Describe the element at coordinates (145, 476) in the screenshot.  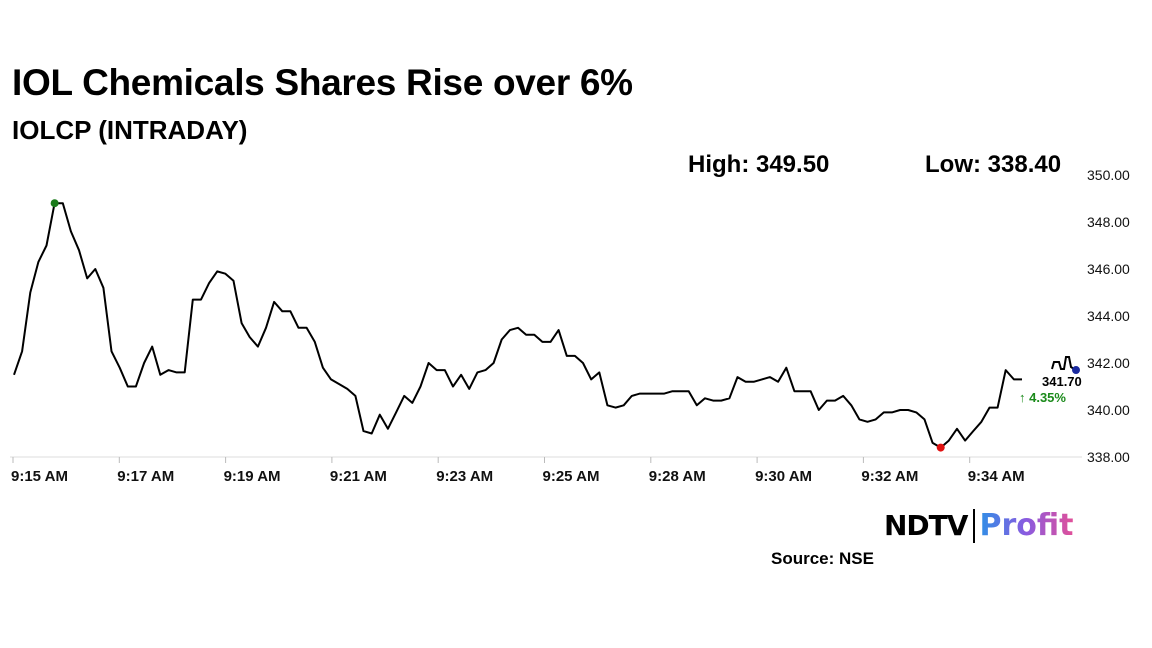
I see `x-tick-label: 9:17 AM` at that location.